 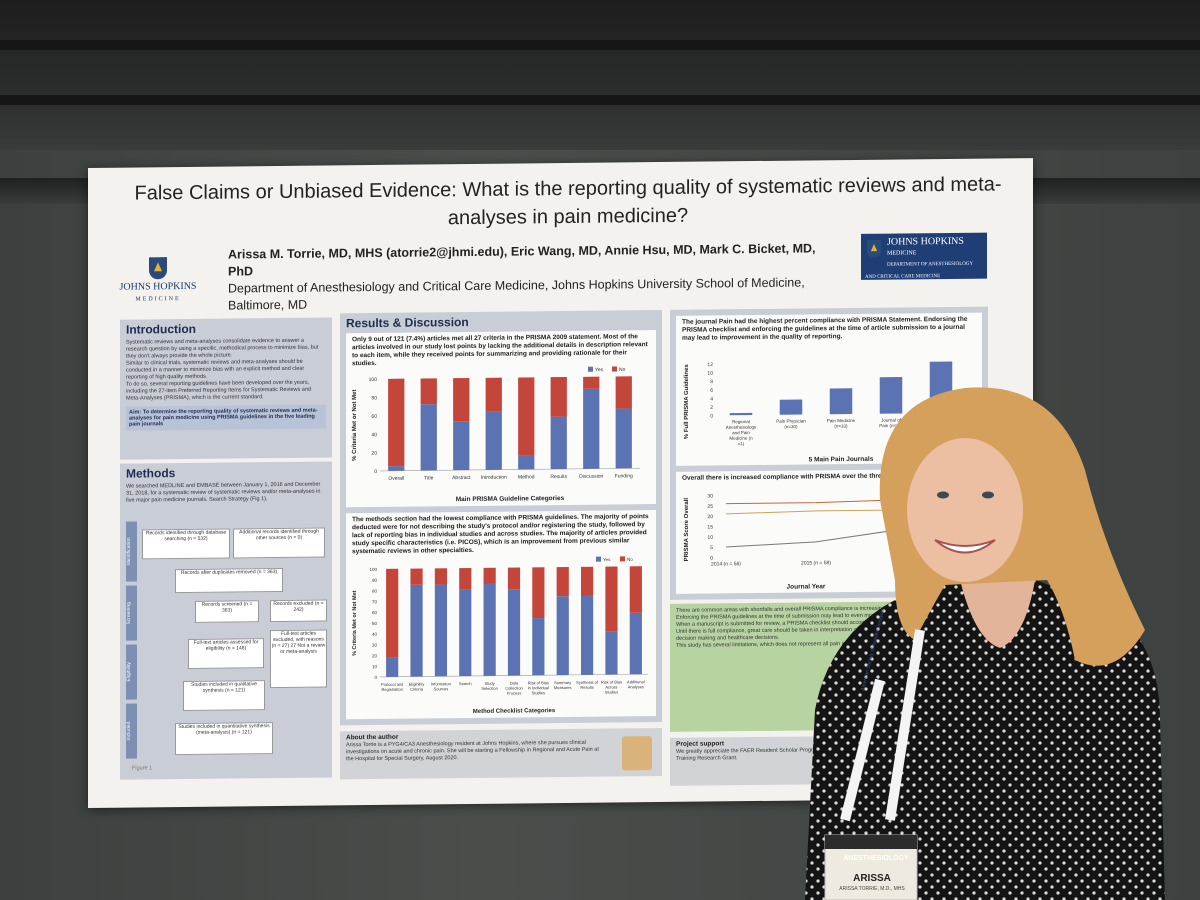 What do you see at coordinates (711, 548) in the screenshot?
I see `y-tick-label: 5` at bounding box center [711, 548].